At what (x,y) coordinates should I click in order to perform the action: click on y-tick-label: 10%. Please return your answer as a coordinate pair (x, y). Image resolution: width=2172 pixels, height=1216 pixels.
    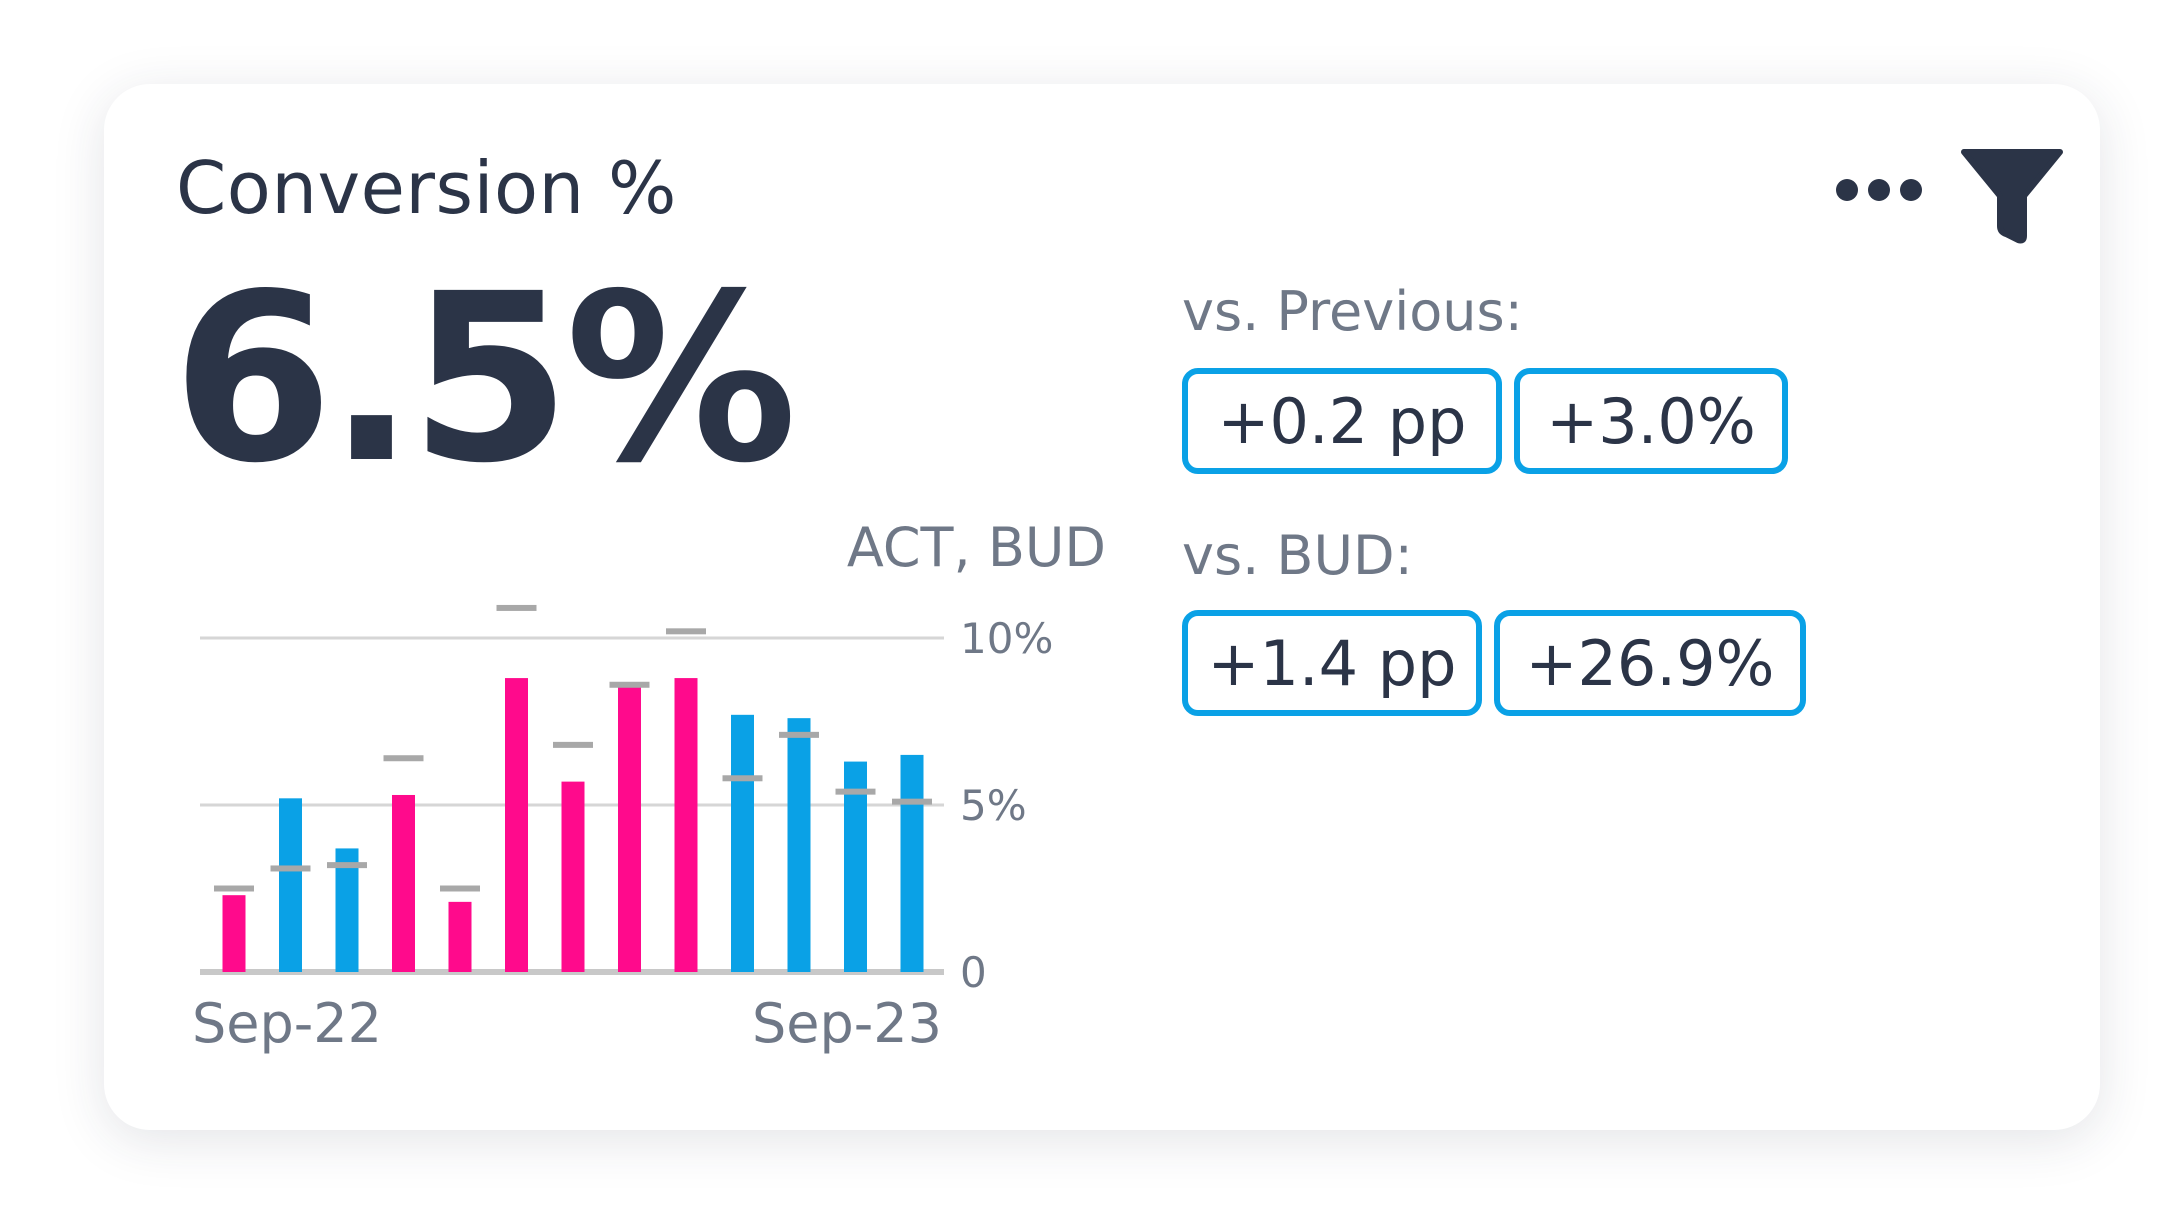
    Looking at the image, I should click on (1006, 638).